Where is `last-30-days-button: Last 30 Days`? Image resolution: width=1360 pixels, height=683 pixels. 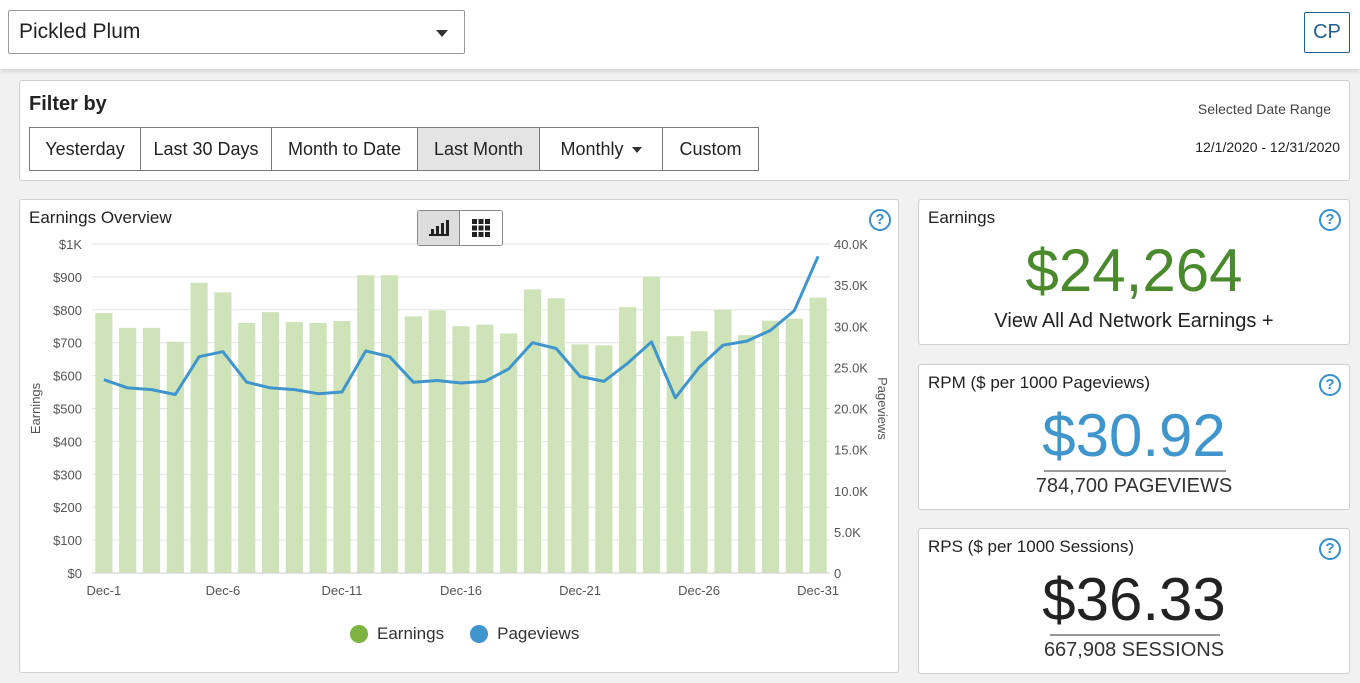 last-30-days-button: Last 30 Days is located at coordinates (206, 149).